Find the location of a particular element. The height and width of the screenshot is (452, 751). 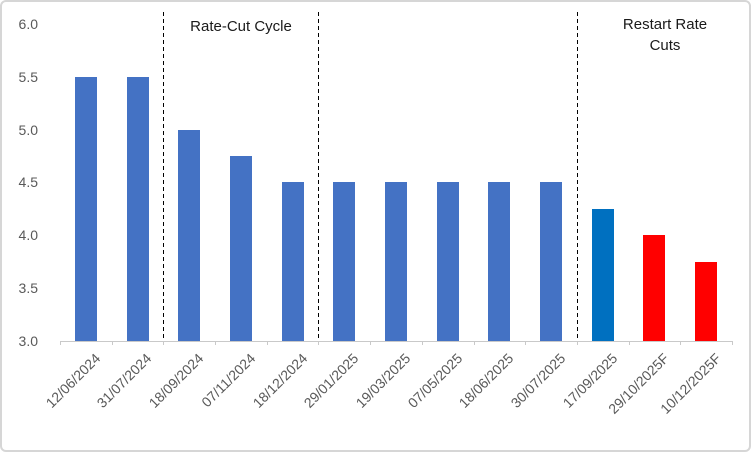

annotation-restart-rate-cuts: Restart Rate Cuts is located at coordinates (665, 35).